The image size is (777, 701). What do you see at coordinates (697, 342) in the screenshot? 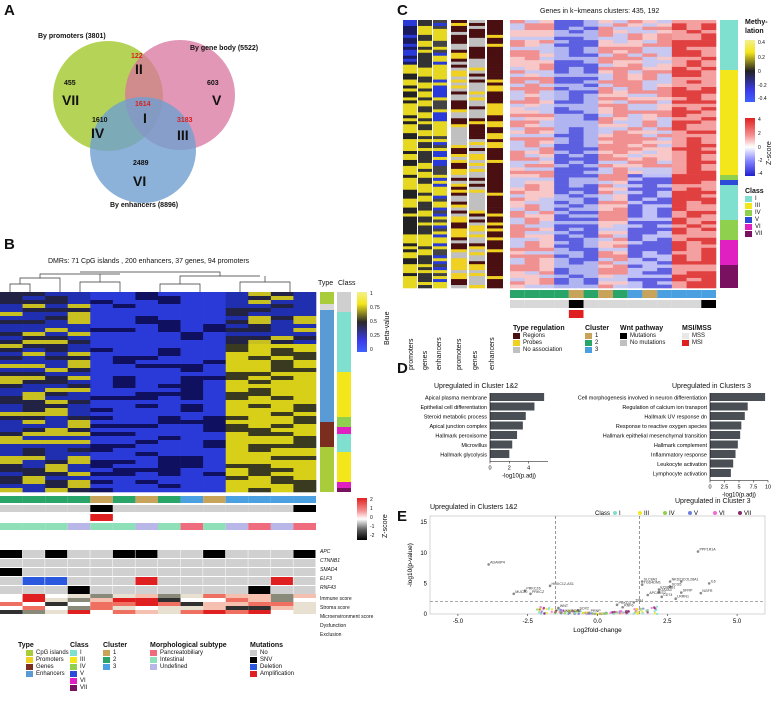
I see `legend-item: MSI` at bounding box center [697, 342].